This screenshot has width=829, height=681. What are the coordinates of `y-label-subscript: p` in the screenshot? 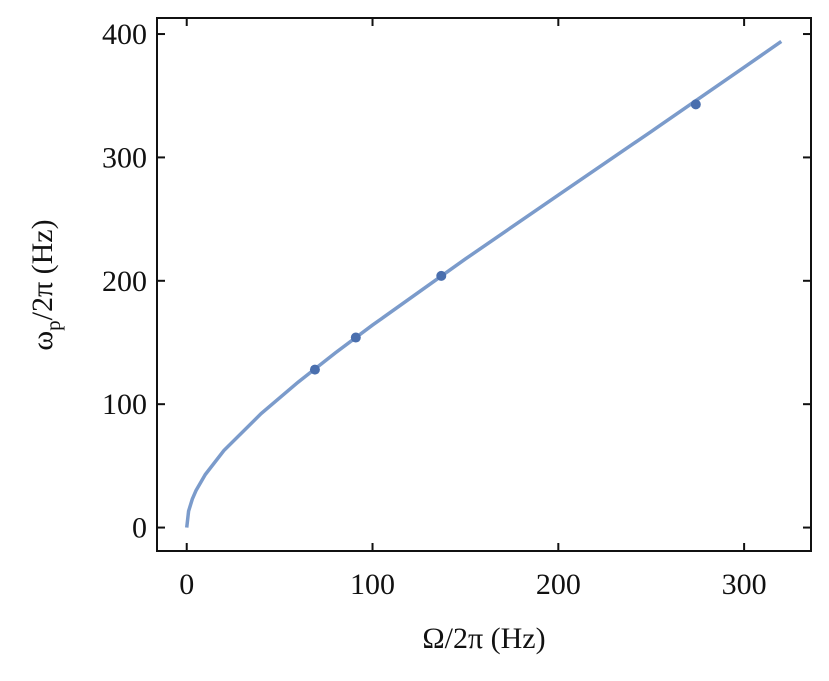 It's located at (53, 325).